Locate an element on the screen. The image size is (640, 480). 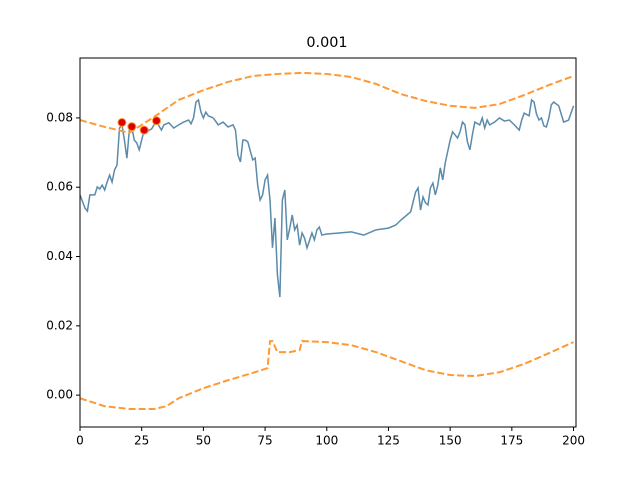
x-tick-label: 0 is located at coordinates (80, 441).